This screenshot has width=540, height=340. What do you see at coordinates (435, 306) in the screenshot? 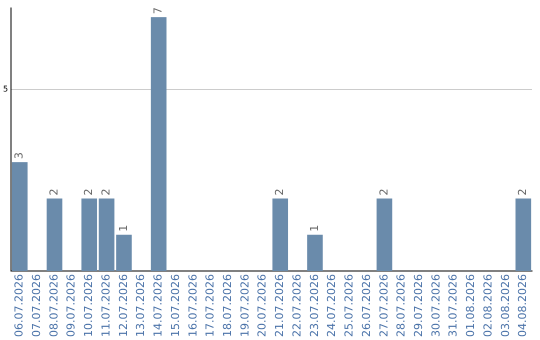
I see `x-tick-label: 30.07.2026` at bounding box center [435, 306].